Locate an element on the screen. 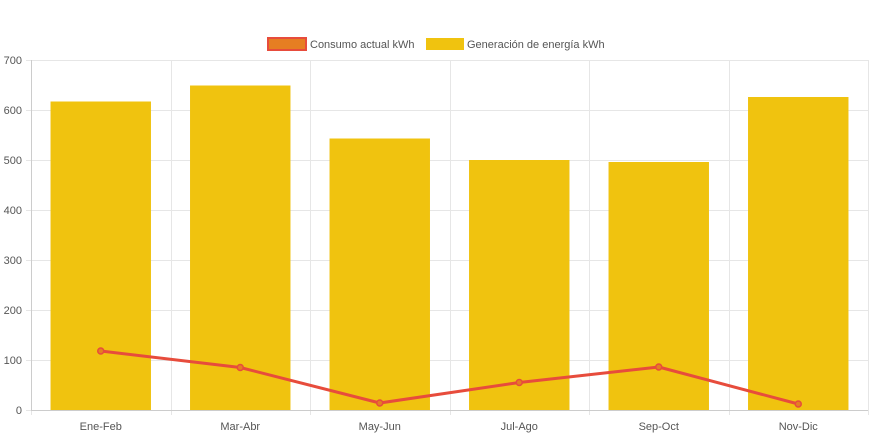 The width and height of the screenshot is (873, 436). y-tick-label: 300 is located at coordinates (13, 261).